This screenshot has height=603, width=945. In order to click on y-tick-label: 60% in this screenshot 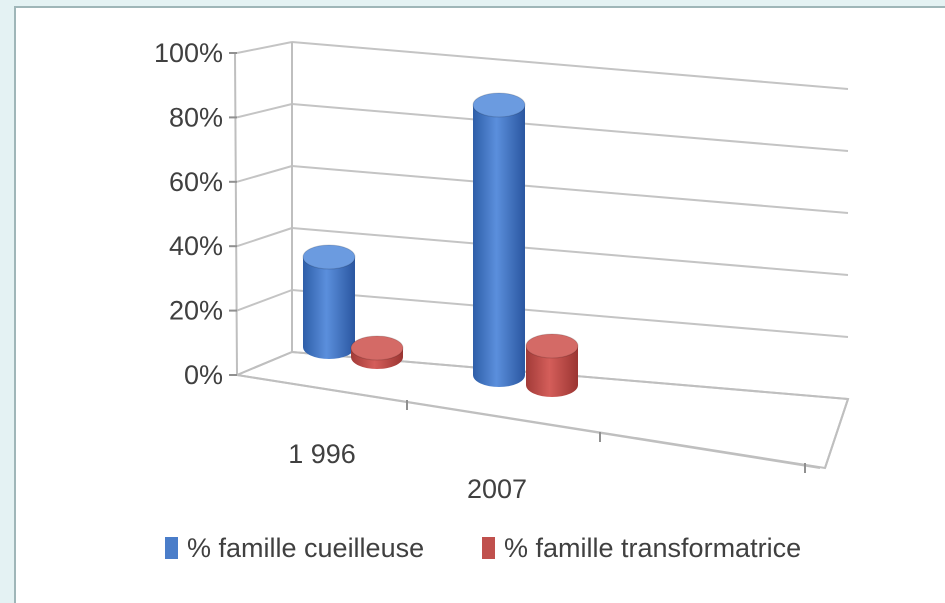, I will do `click(196, 182)`.